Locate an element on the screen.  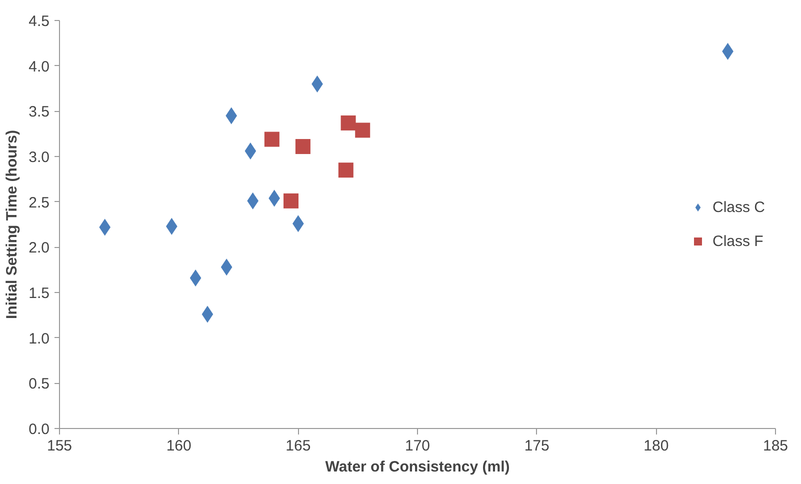
y-tick-label: 2.5 is located at coordinates (39, 203).